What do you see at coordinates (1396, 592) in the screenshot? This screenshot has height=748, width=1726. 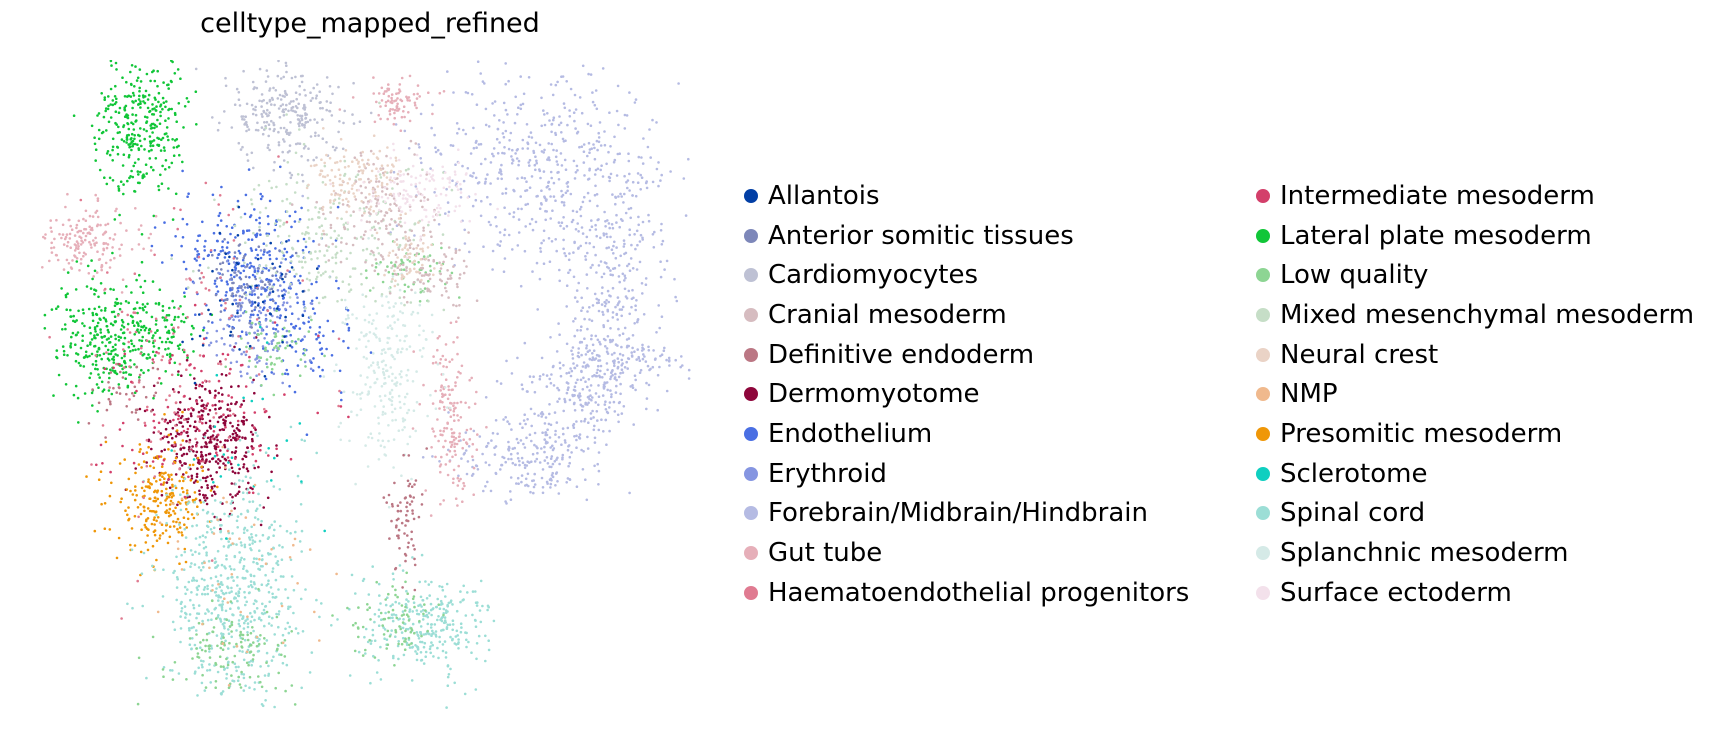 I see `legend-label: Surface ectoderm` at bounding box center [1396, 592].